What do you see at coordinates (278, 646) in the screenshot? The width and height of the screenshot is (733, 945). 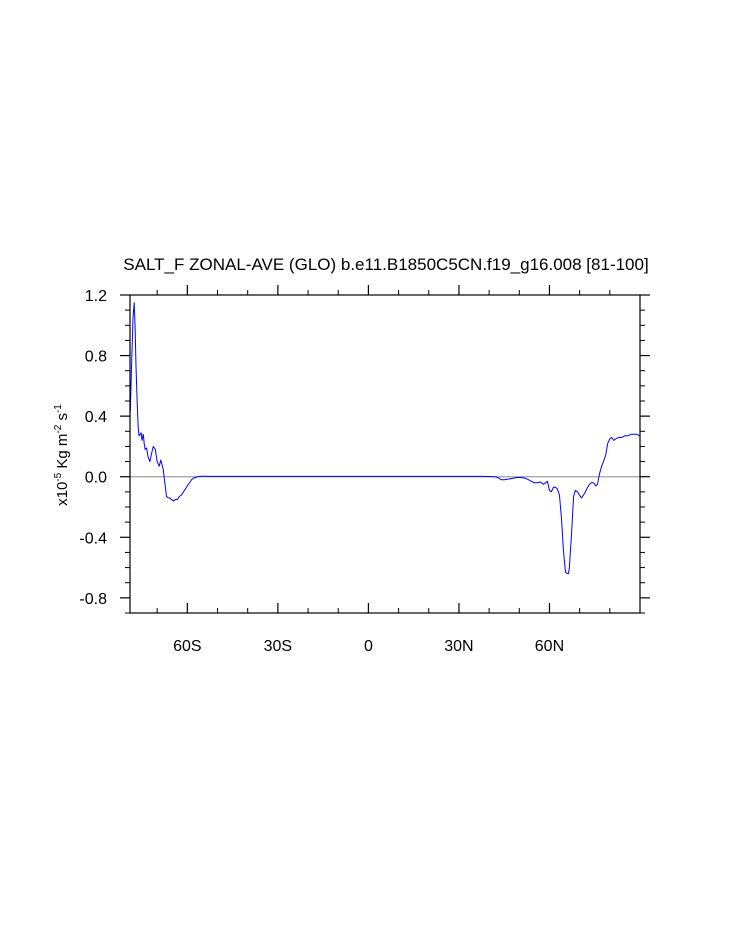 I see `x-tick-label: 30S` at bounding box center [278, 646].